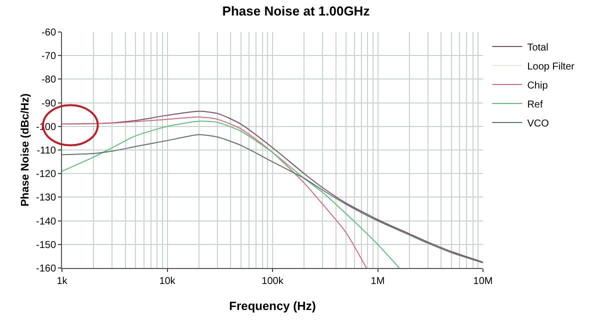  Describe the element at coordinates (535, 104) in the screenshot. I see `legend-label: Ref` at that location.